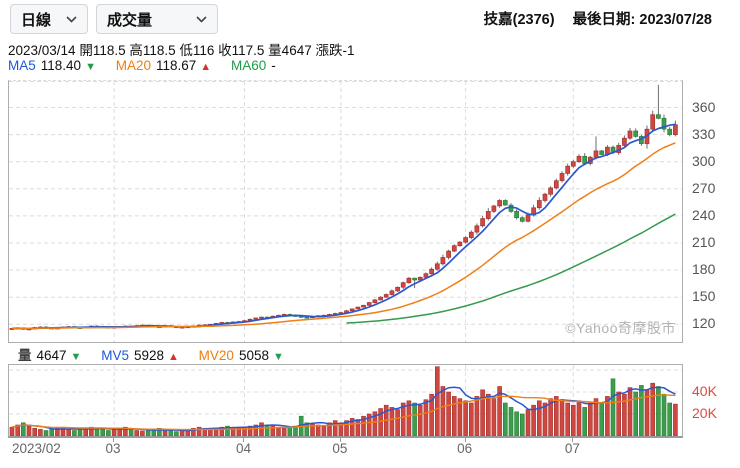  Describe the element at coordinates (704, 296) in the screenshot. I see `price-axis-label: 150` at that location.